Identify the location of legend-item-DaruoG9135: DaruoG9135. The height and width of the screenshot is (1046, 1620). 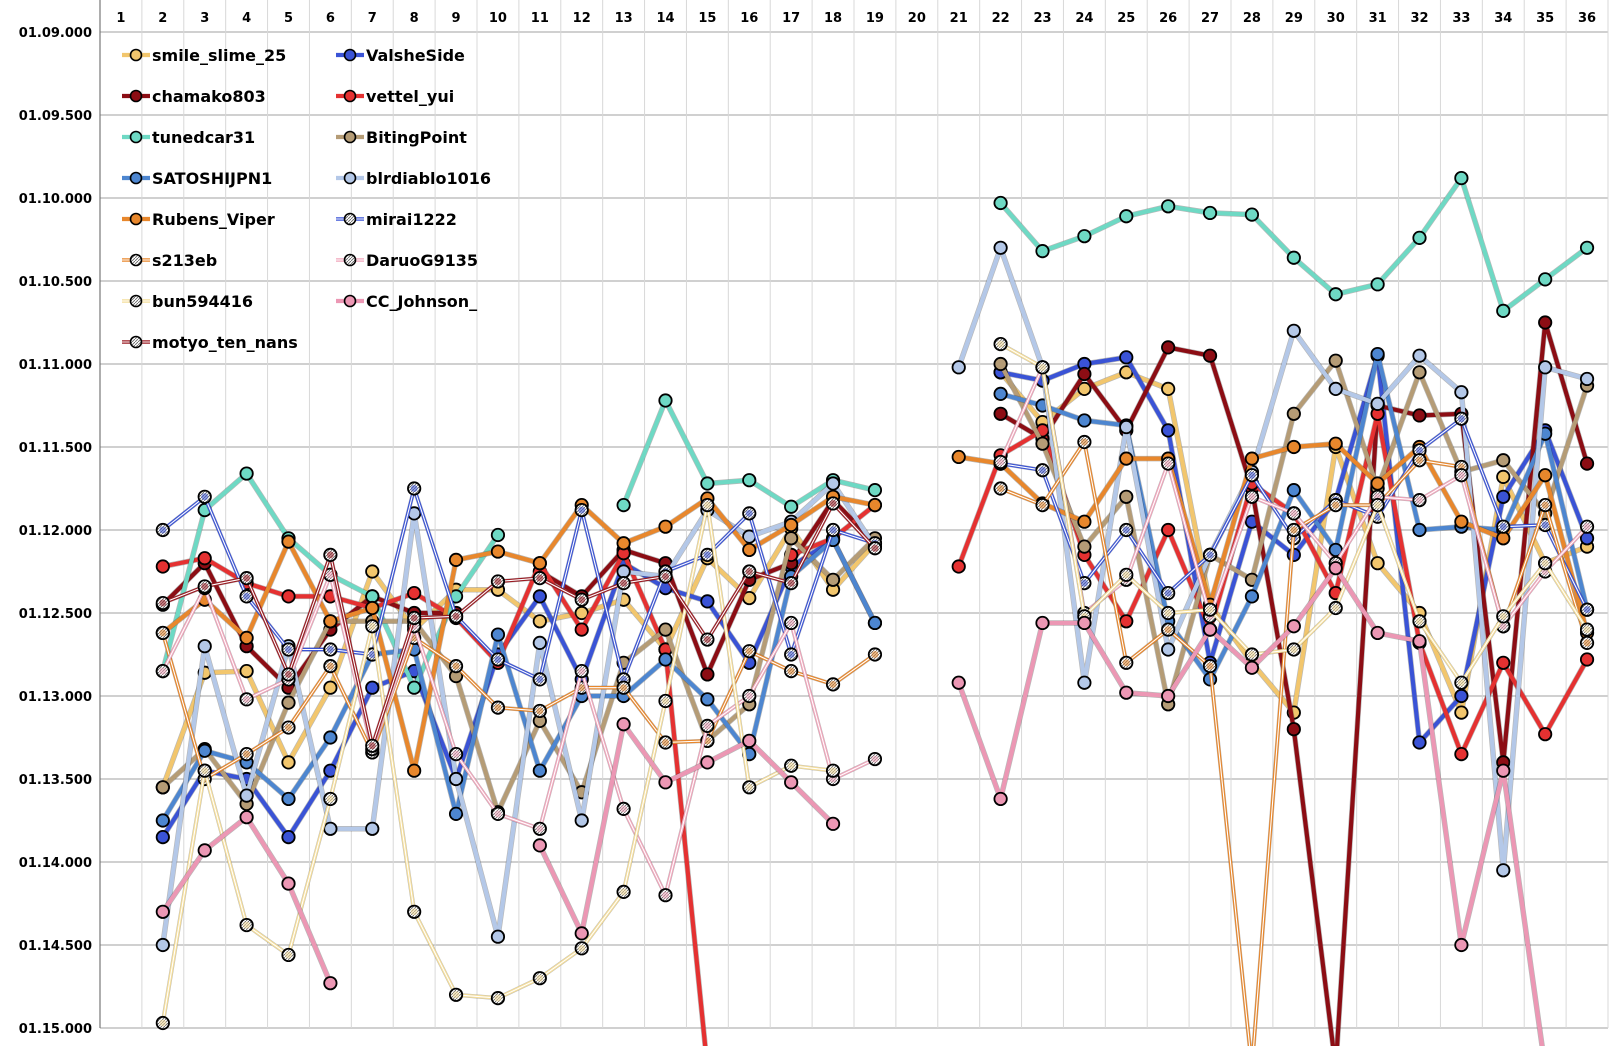
(407, 260).